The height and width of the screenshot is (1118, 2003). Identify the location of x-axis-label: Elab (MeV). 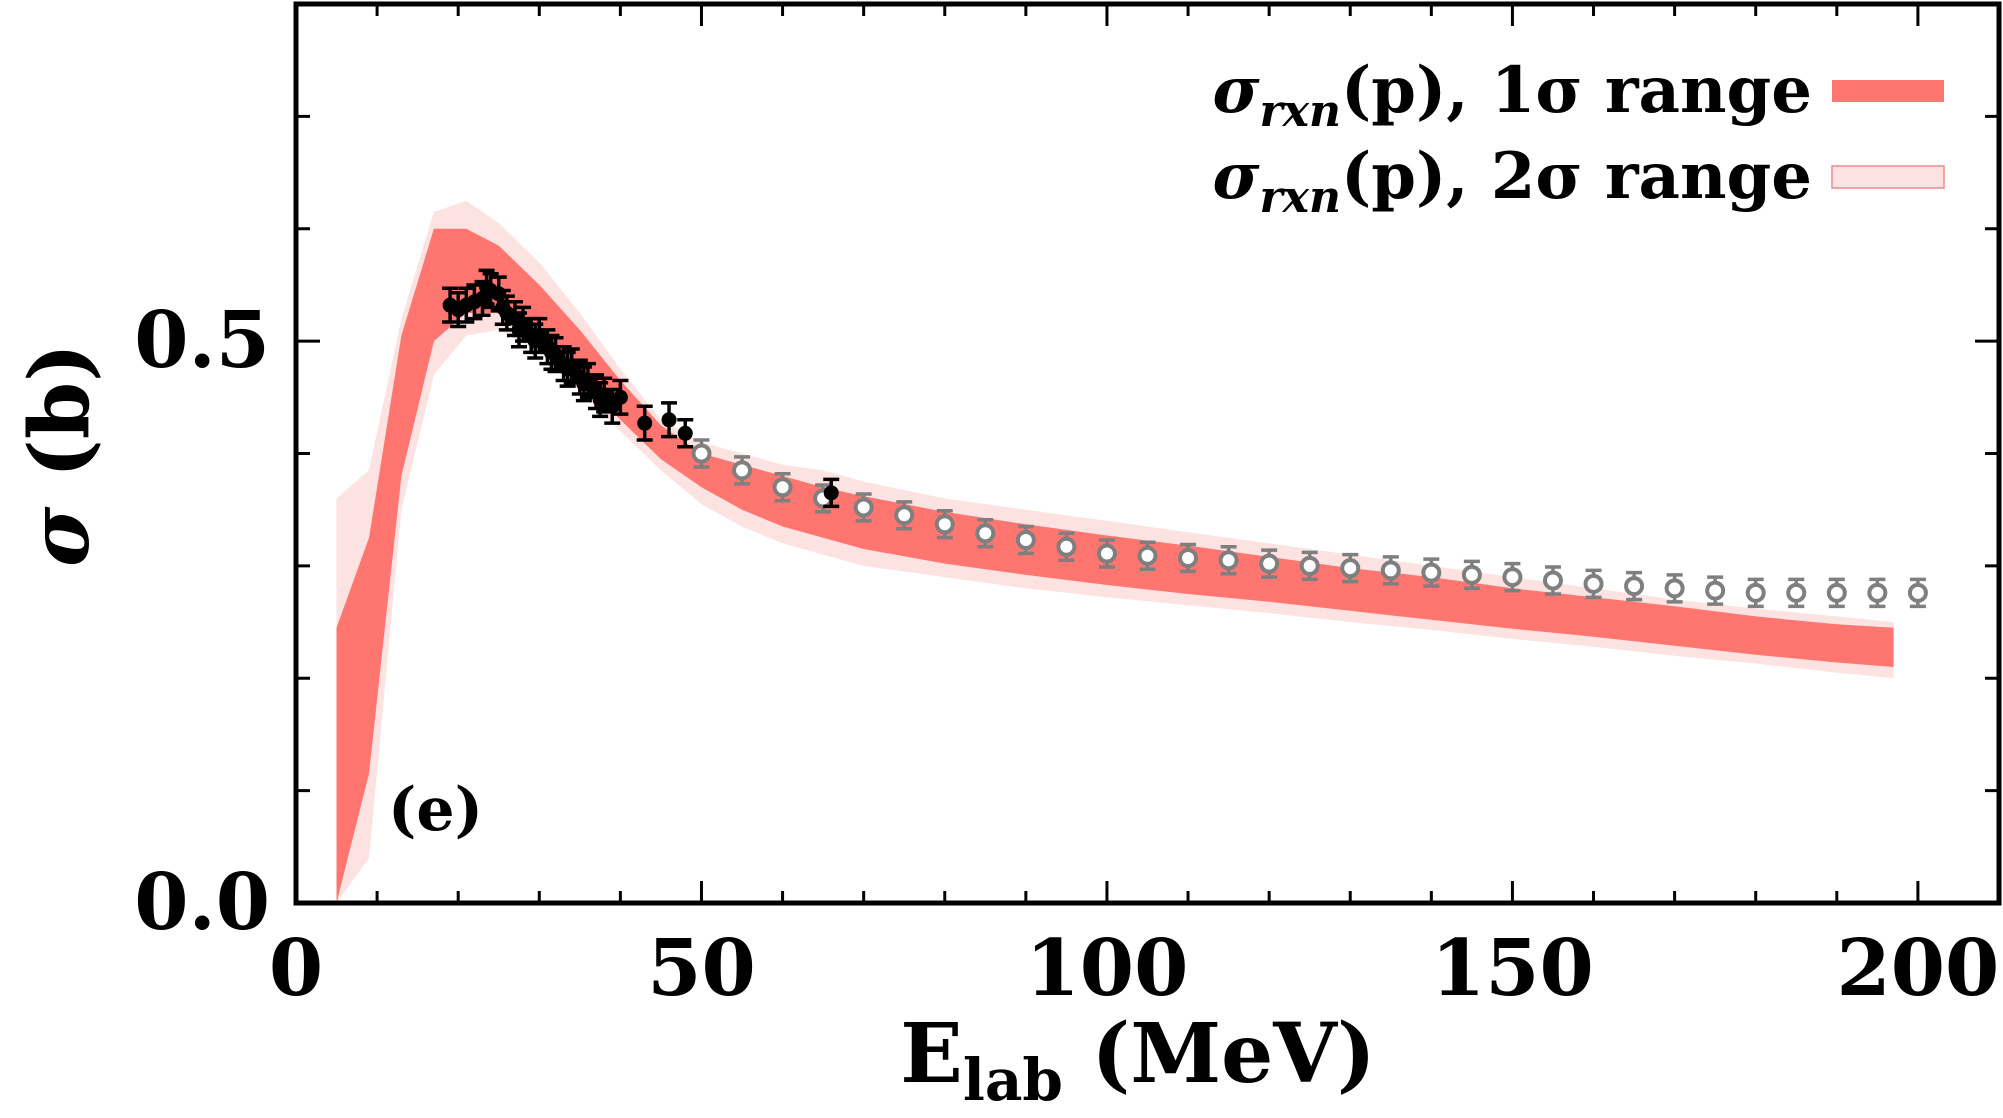
(1137, 1059).